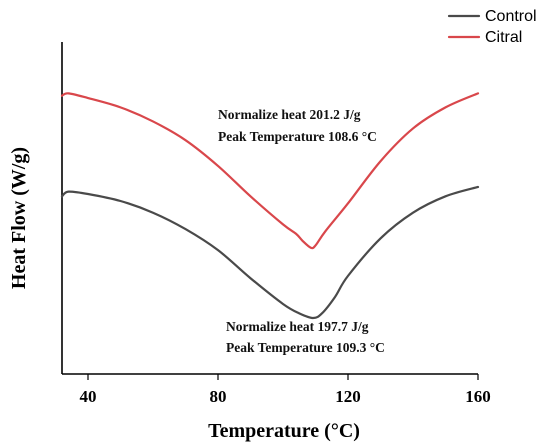  Describe the element at coordinates (492, 27) in the screenshot. I see `legend: Control Citral` at that location.